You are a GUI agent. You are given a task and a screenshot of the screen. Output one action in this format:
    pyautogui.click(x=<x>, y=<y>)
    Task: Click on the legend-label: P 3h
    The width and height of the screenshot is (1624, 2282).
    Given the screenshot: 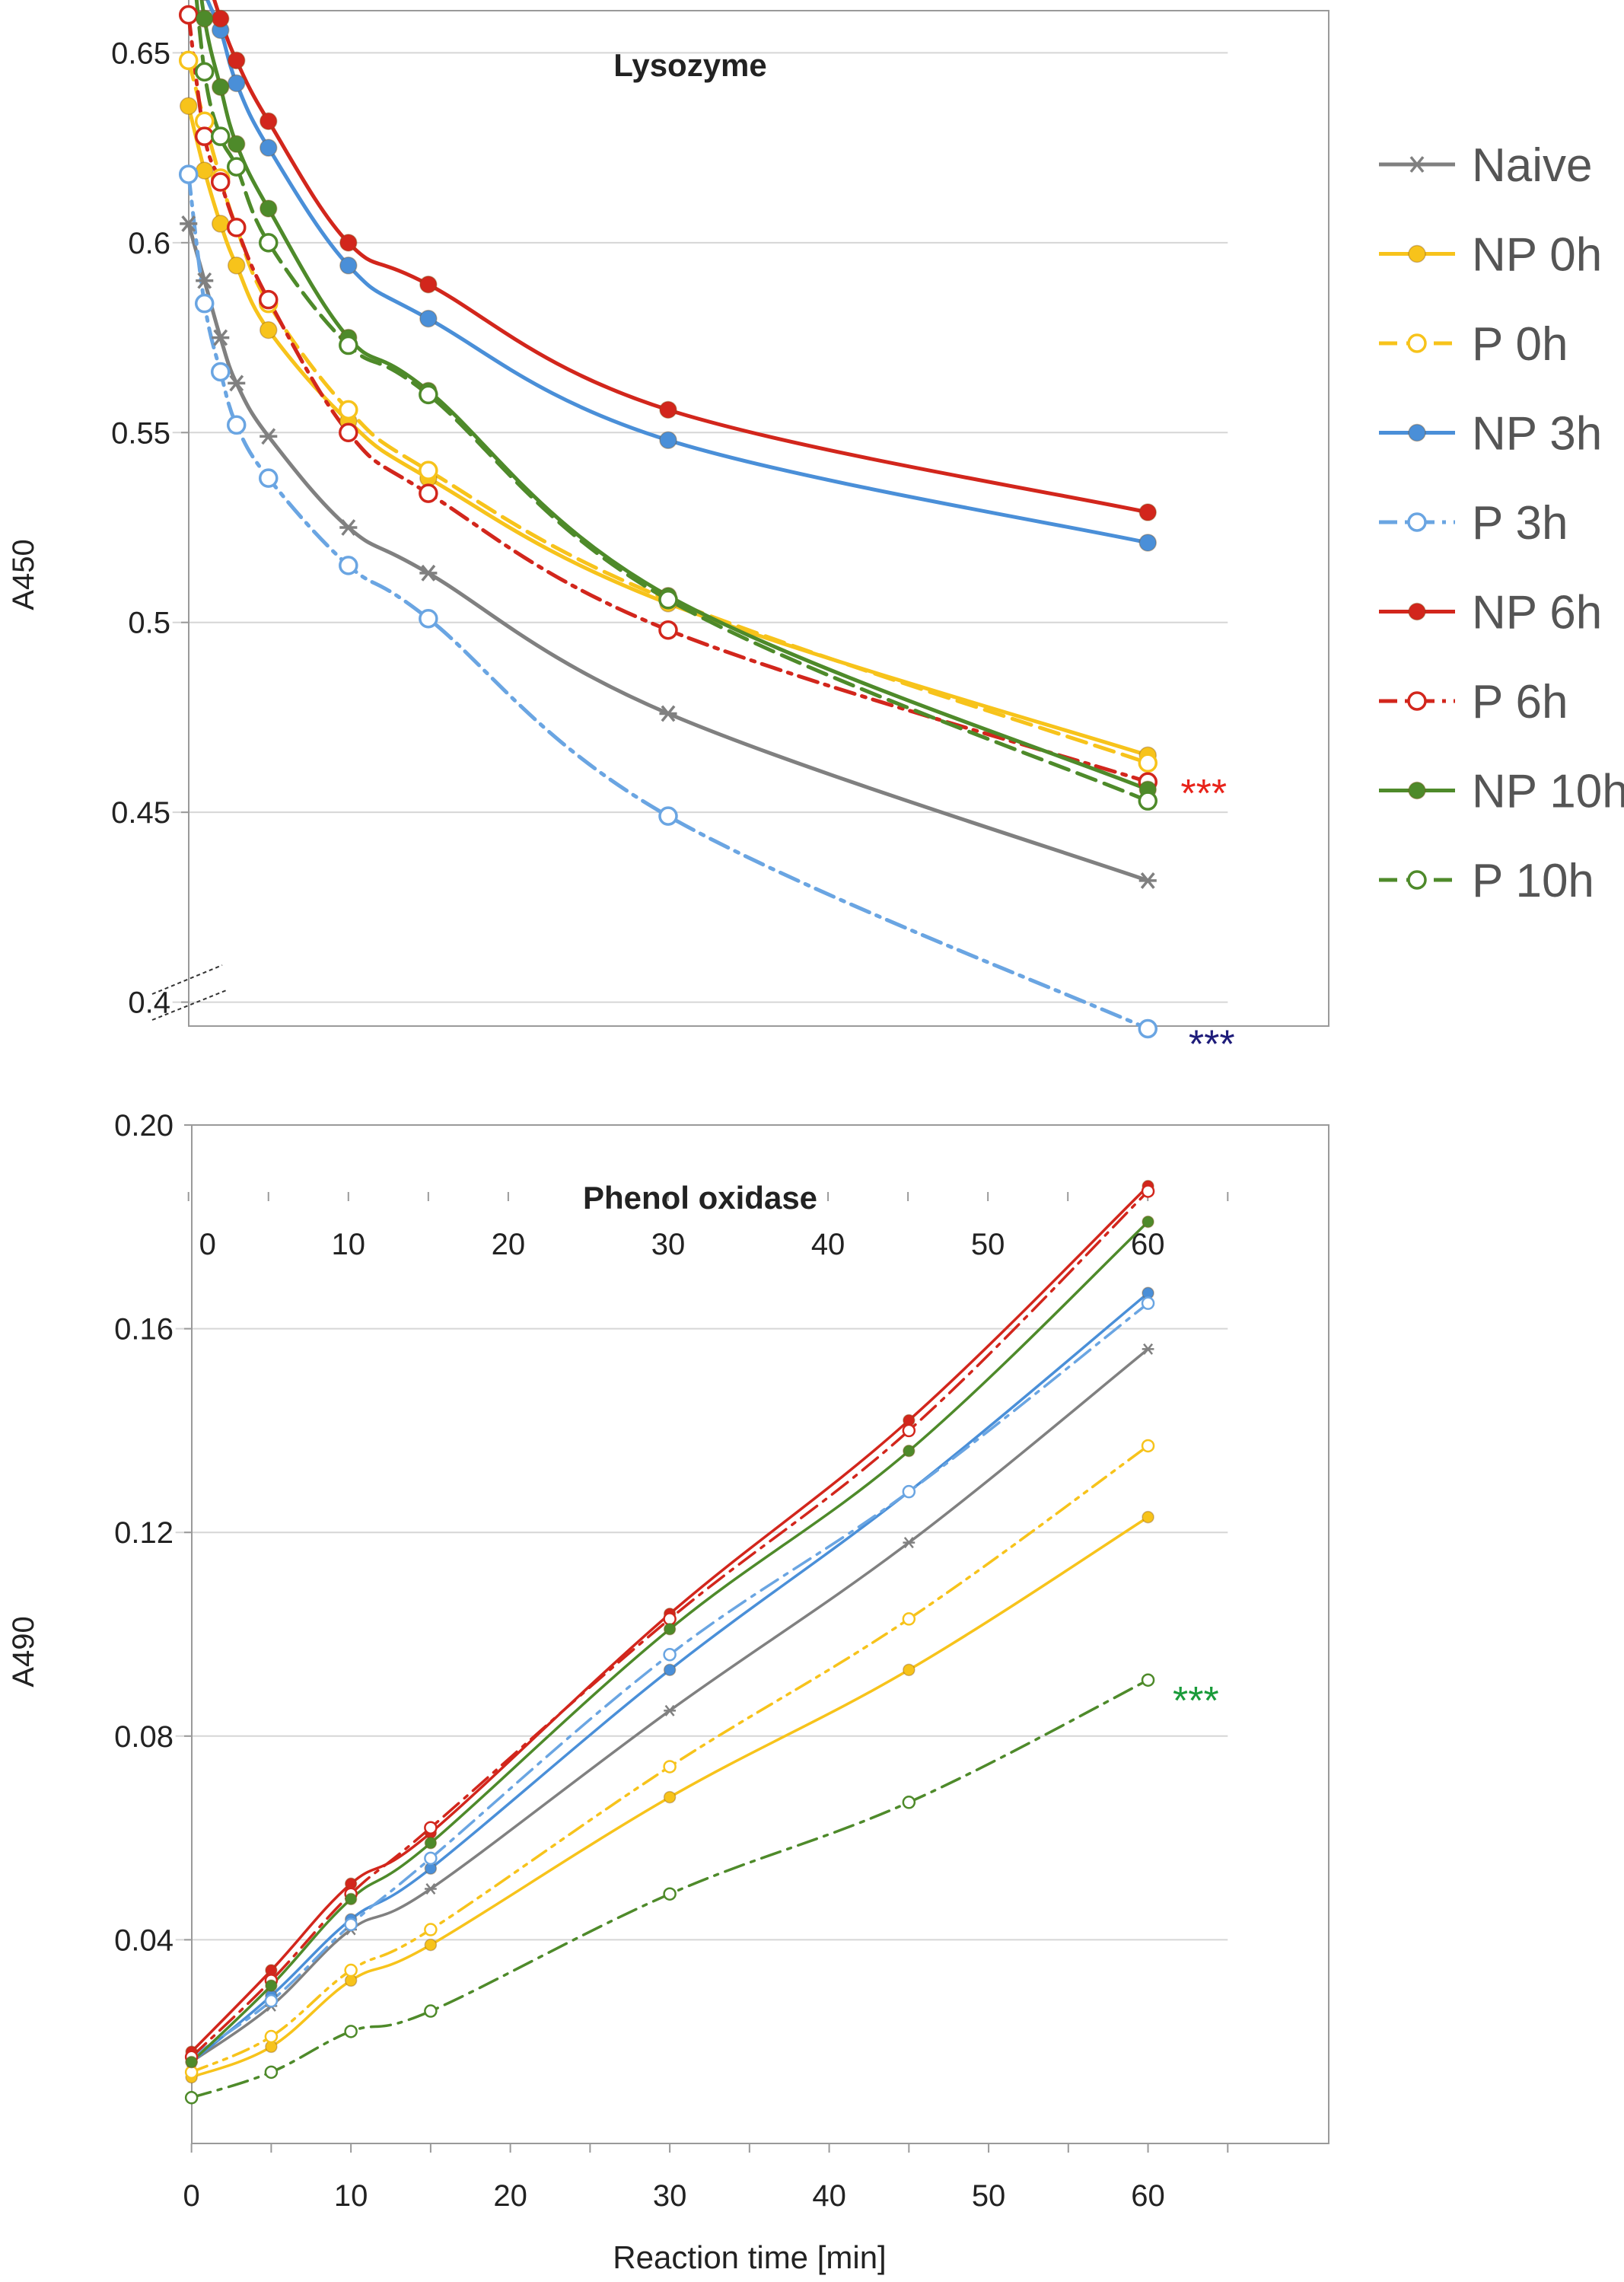 What is the action you would take?
    pyautogui.click(x=1520, y=523)
    